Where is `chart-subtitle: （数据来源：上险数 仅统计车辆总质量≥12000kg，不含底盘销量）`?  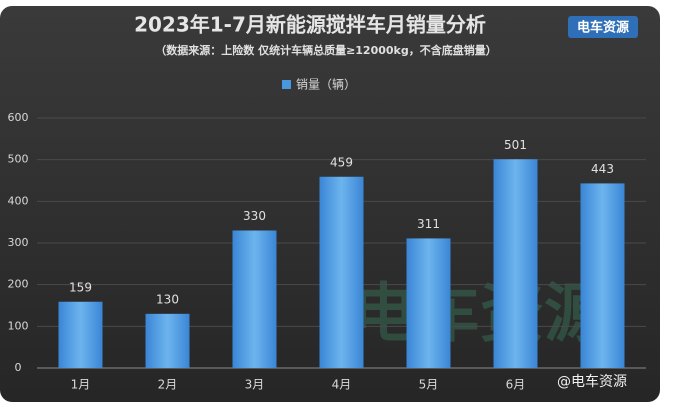
chart-subtitle: （数据来源：上险数 仅统计车辆总质量≥12000kg，不含底盘销量） is located at coordinates (326, 50).